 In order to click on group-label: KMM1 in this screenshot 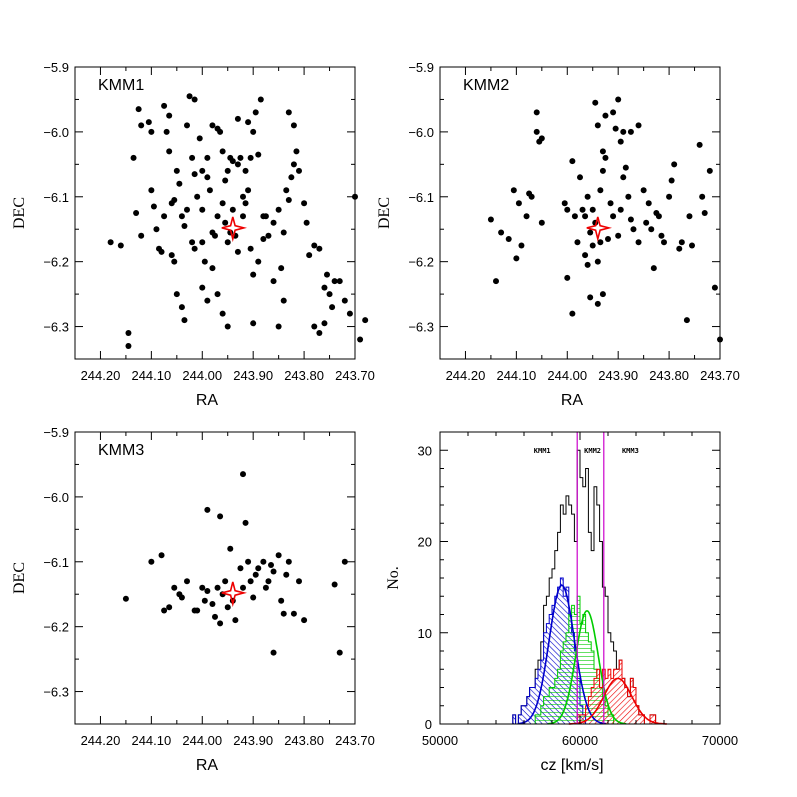, I will do `click(542, 451)`.